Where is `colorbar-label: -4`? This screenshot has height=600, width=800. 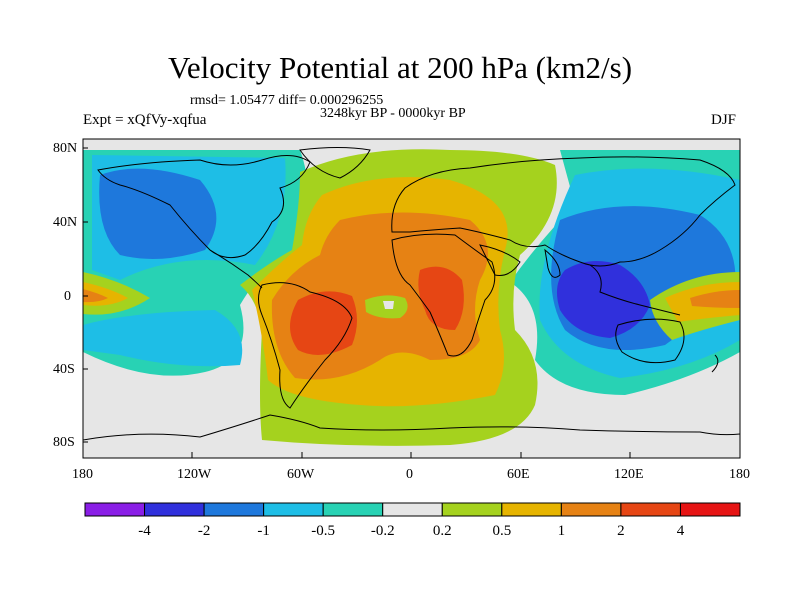 colorbar-label: -4 is located at coordinates (144, 531).